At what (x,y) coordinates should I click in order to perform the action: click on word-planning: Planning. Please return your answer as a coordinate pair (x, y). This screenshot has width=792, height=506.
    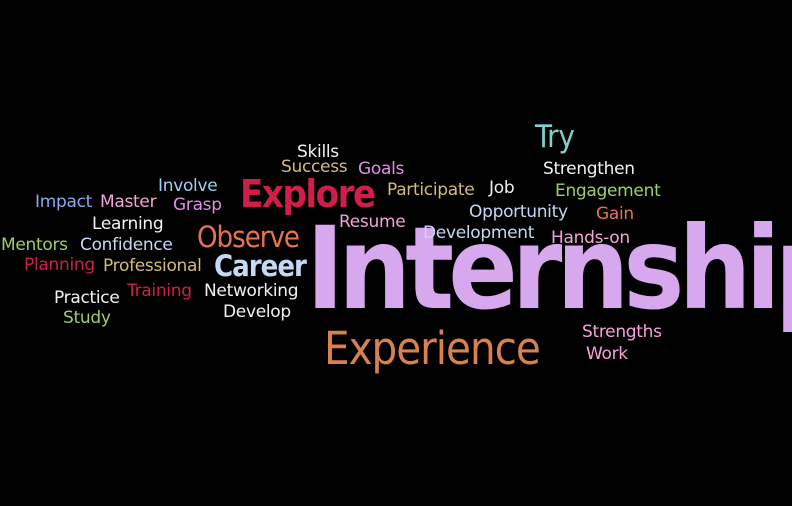
    Looking at the image, I should click on (59, 265).